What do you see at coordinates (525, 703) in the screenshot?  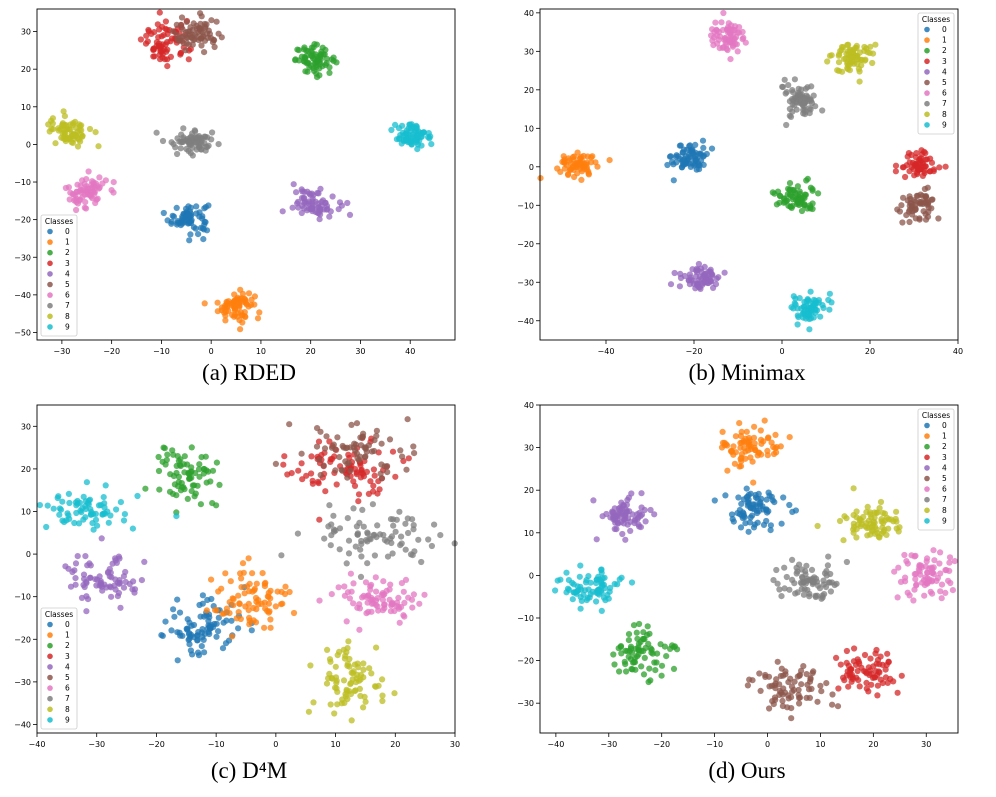 I see `y-tick-label: −30` at bounding box center [525, 703].